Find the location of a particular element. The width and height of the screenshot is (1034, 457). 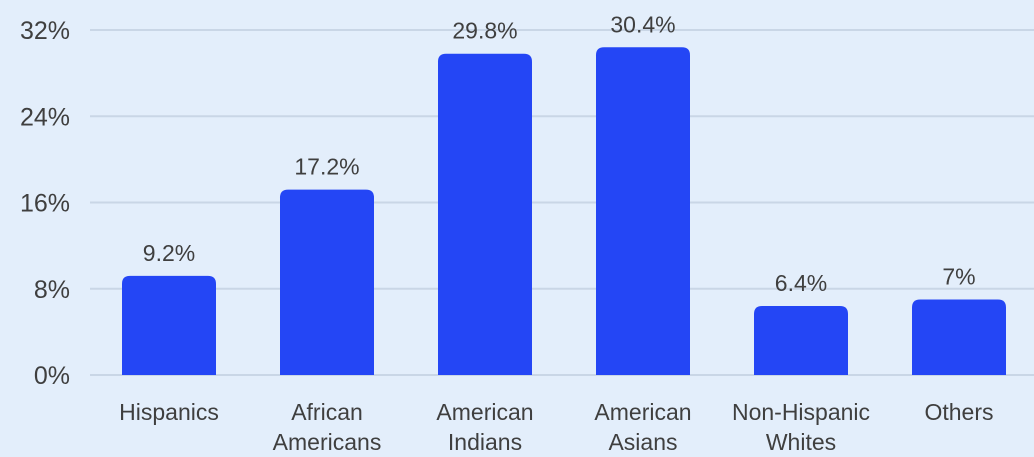

data-label: 9.2% is located at coordinates (169, 253).